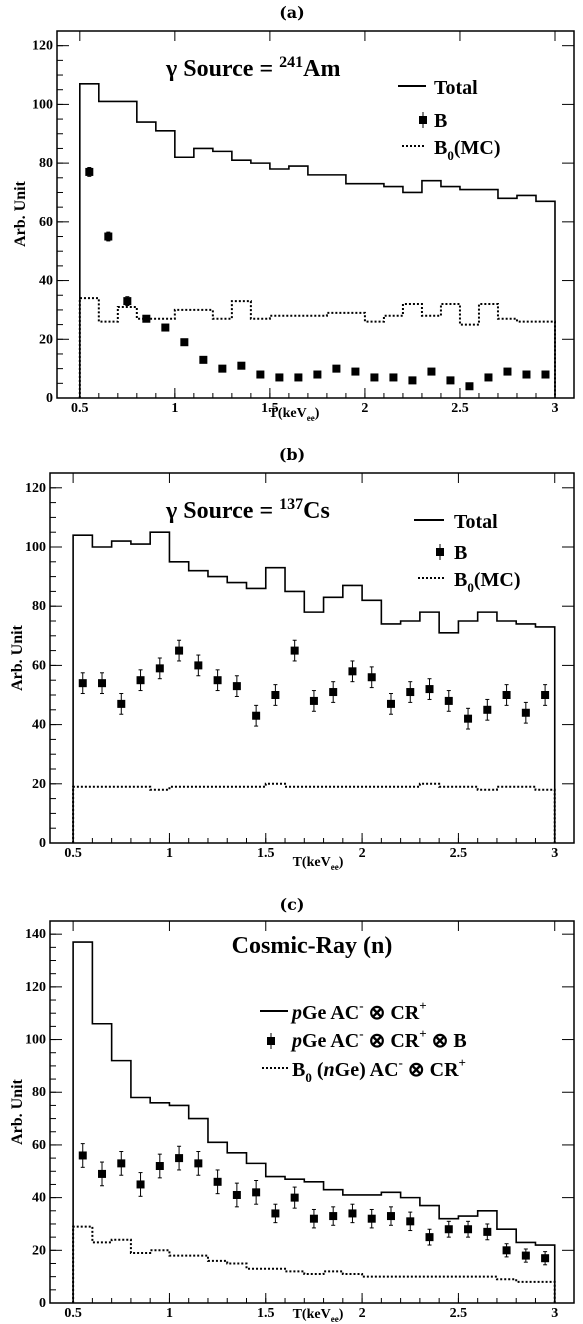  What do you see at coordinates (459, 1313) in the screenshot?
I see `x-tick-label: 2.5` at bounding box center [459, 1313].